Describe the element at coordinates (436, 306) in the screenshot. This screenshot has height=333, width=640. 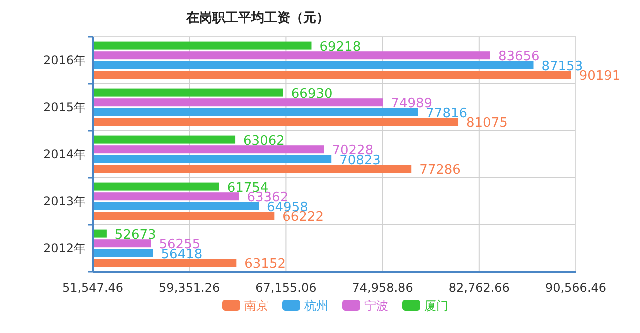
I see `legend-label: 厦门` at that location.